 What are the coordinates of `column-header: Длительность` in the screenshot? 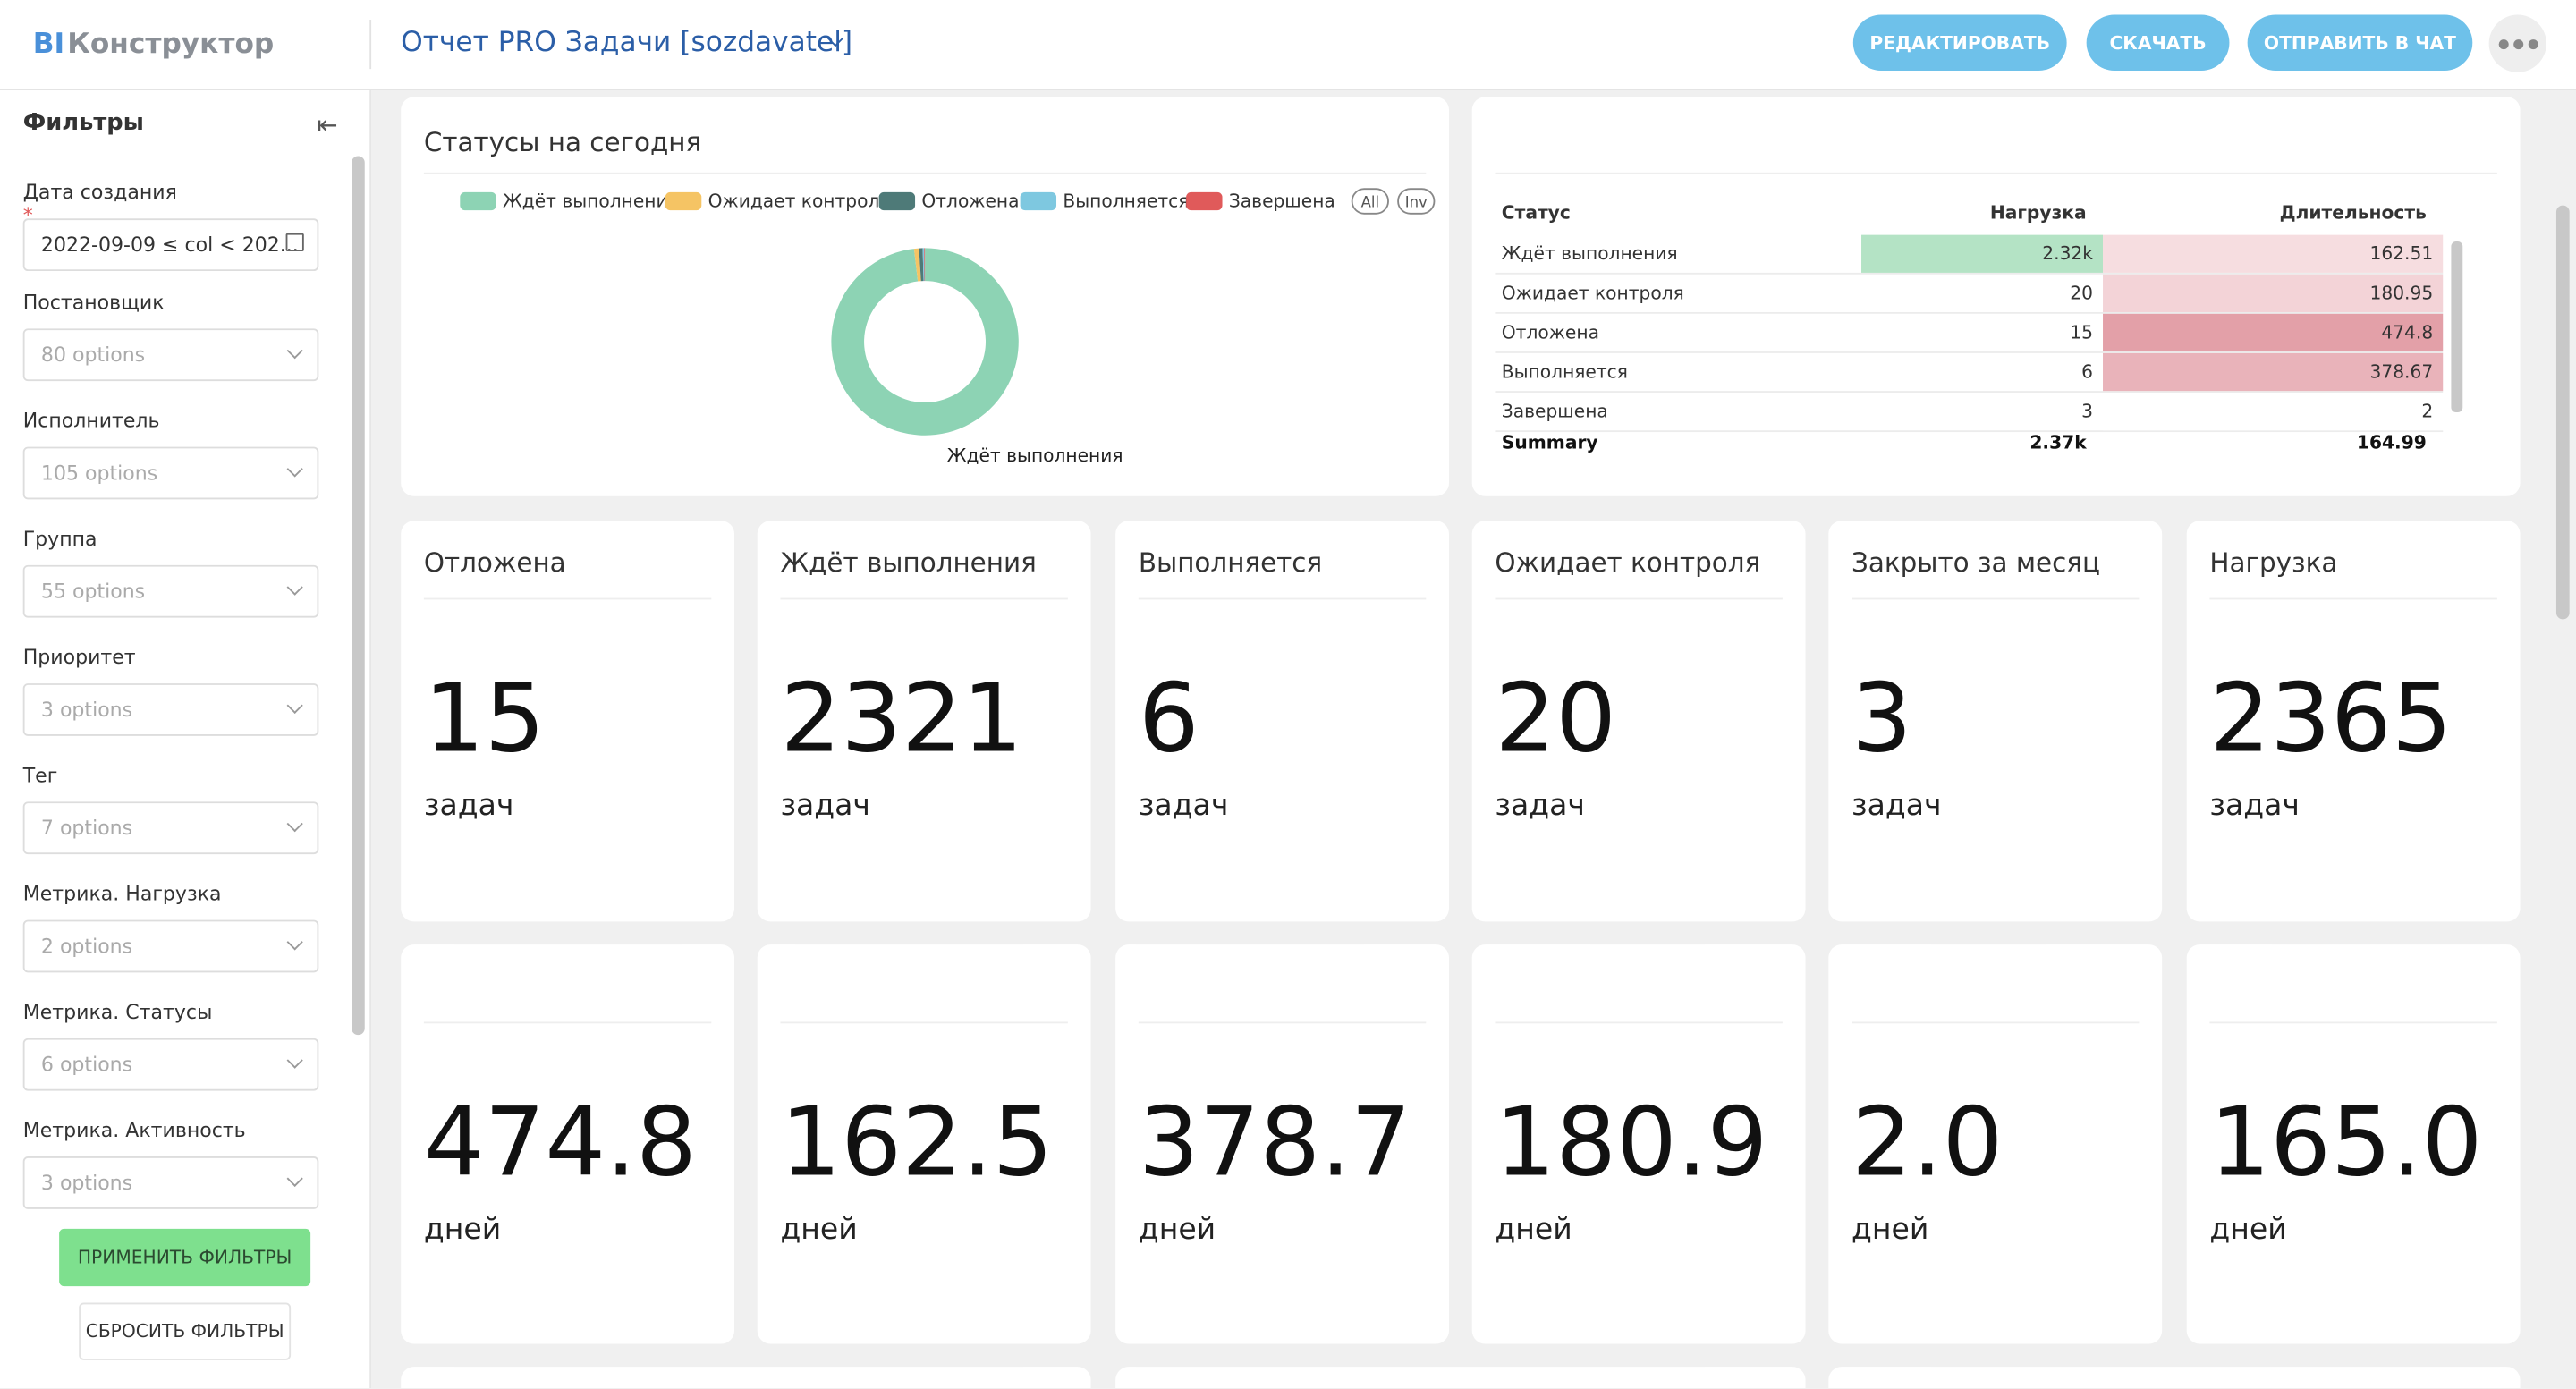 It's located at (2353, 212).